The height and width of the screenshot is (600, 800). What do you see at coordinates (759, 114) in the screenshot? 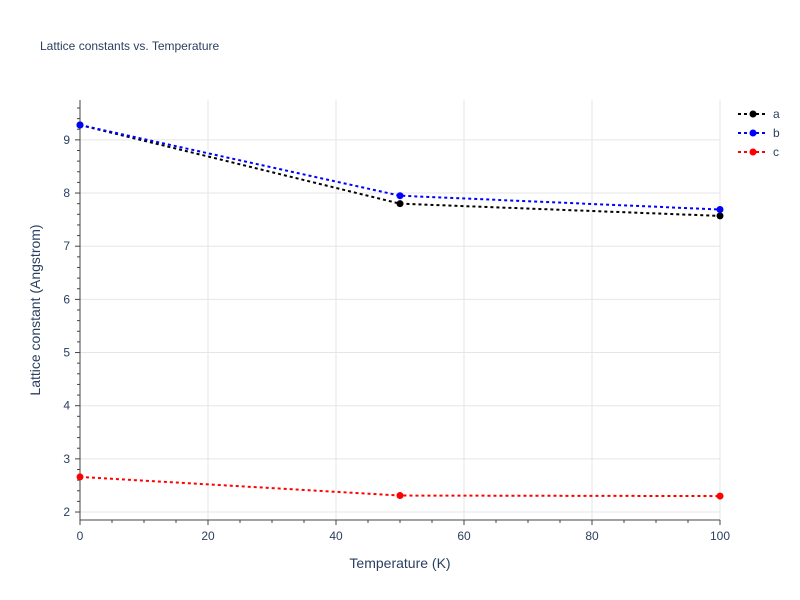
I see `legend-item-a: a` at bounding box center [759, 114].